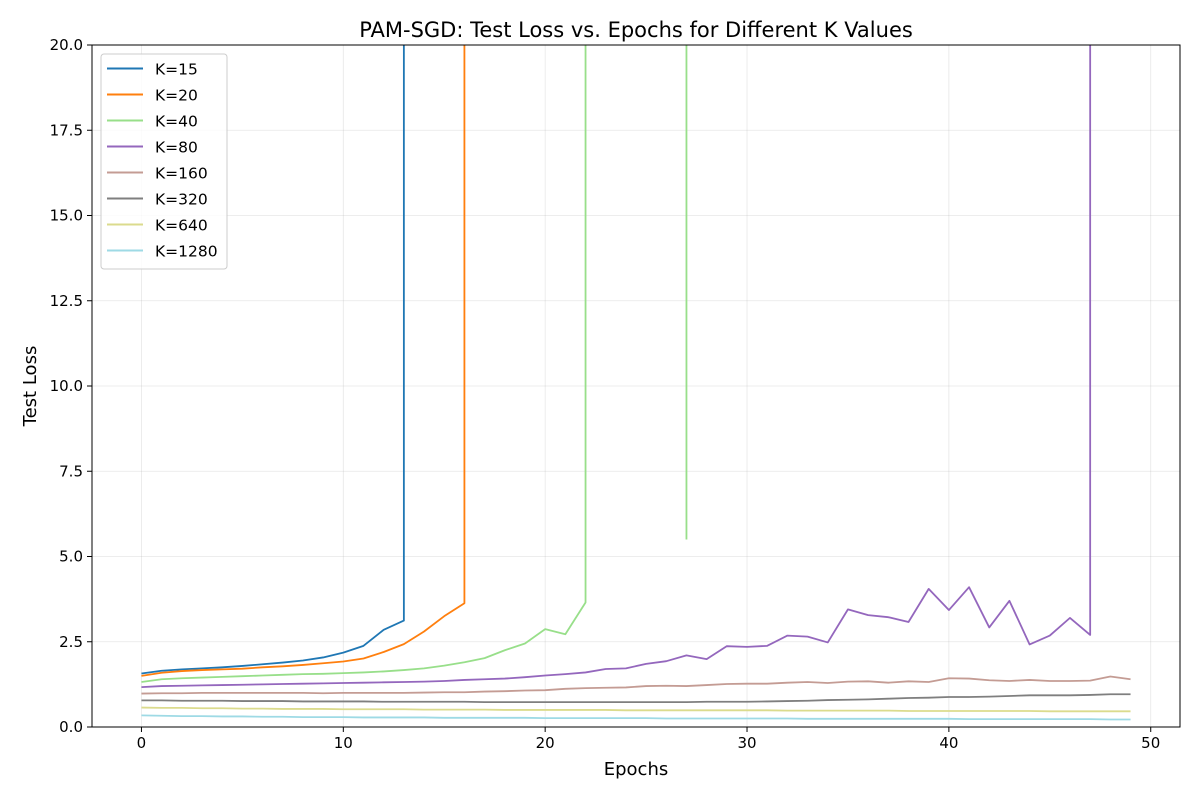 Image resolution: width=1200 pixels, height=800 pixels. Describe the element at coordinates (71, 557) in the screenshot. I see `y-tick-label: 5.0` at that location.